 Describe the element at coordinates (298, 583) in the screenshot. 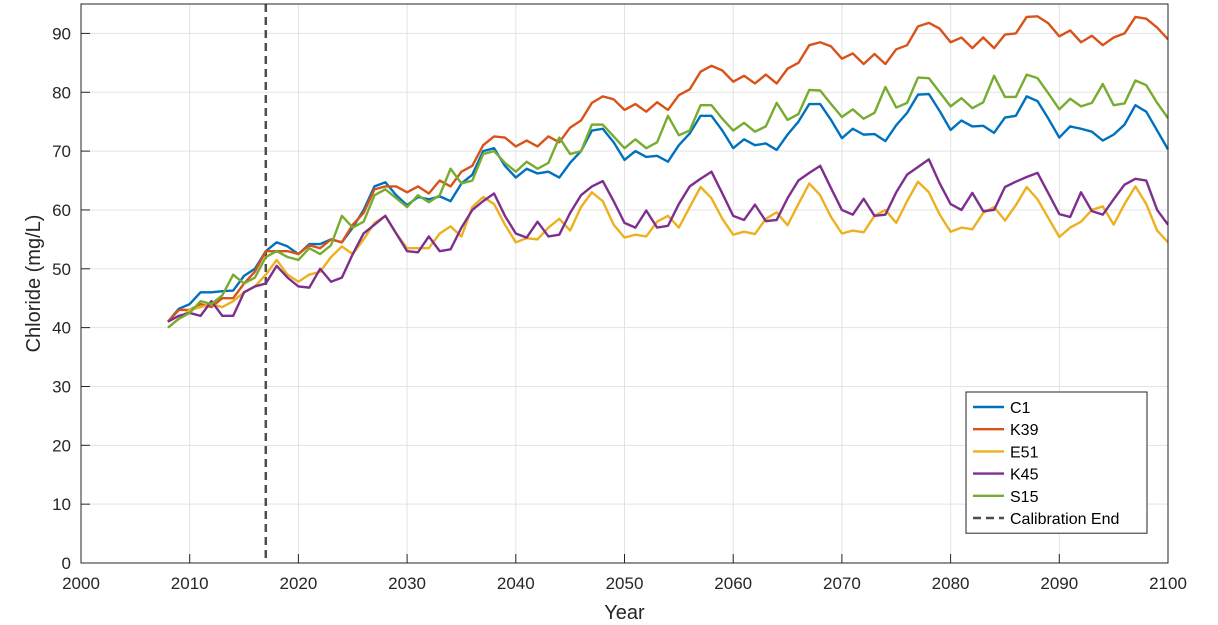

I see `x-tick-label: 2020` at that location.